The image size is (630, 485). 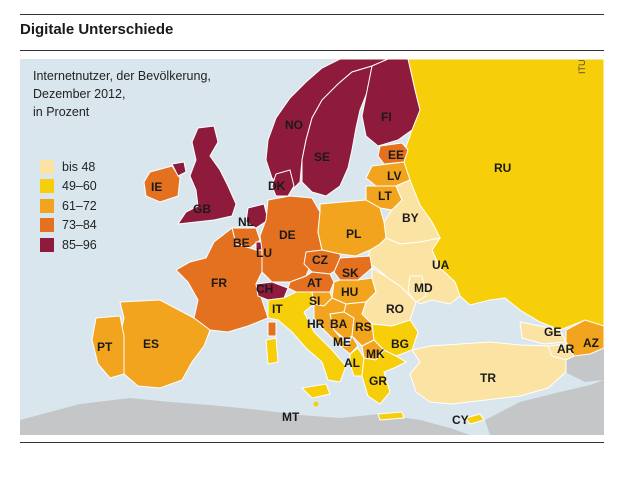 What do you see at coordinates (391, 103) in the screenshot?
I see `country-FI` at bounding box center [391, 103].